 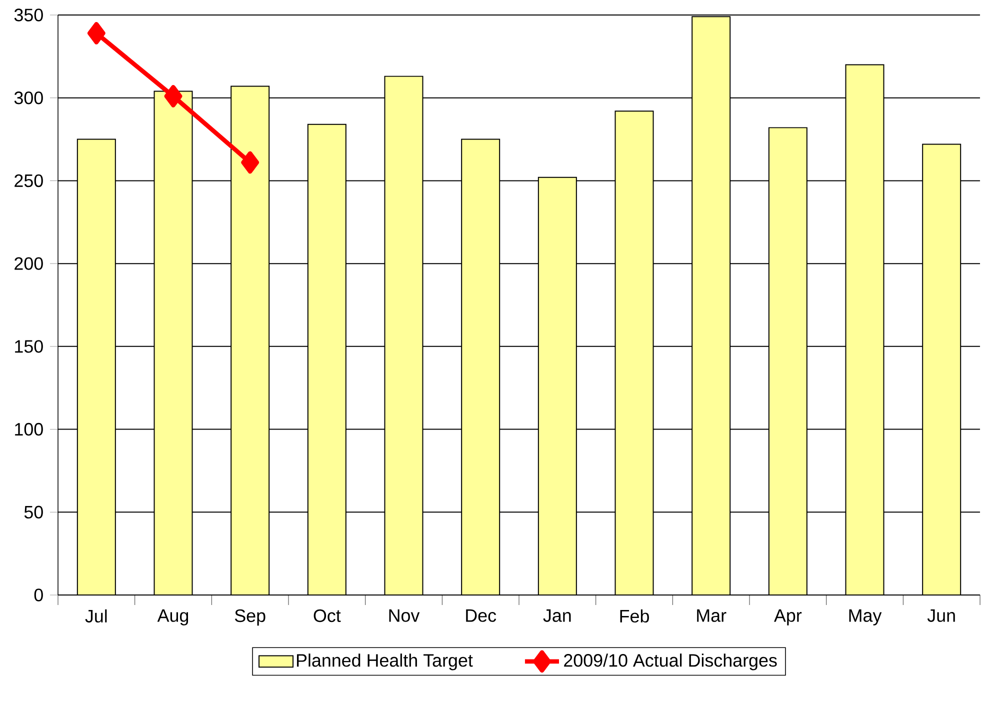 I want to click on x-tick-label: Oct, so click(x=327, y=615).